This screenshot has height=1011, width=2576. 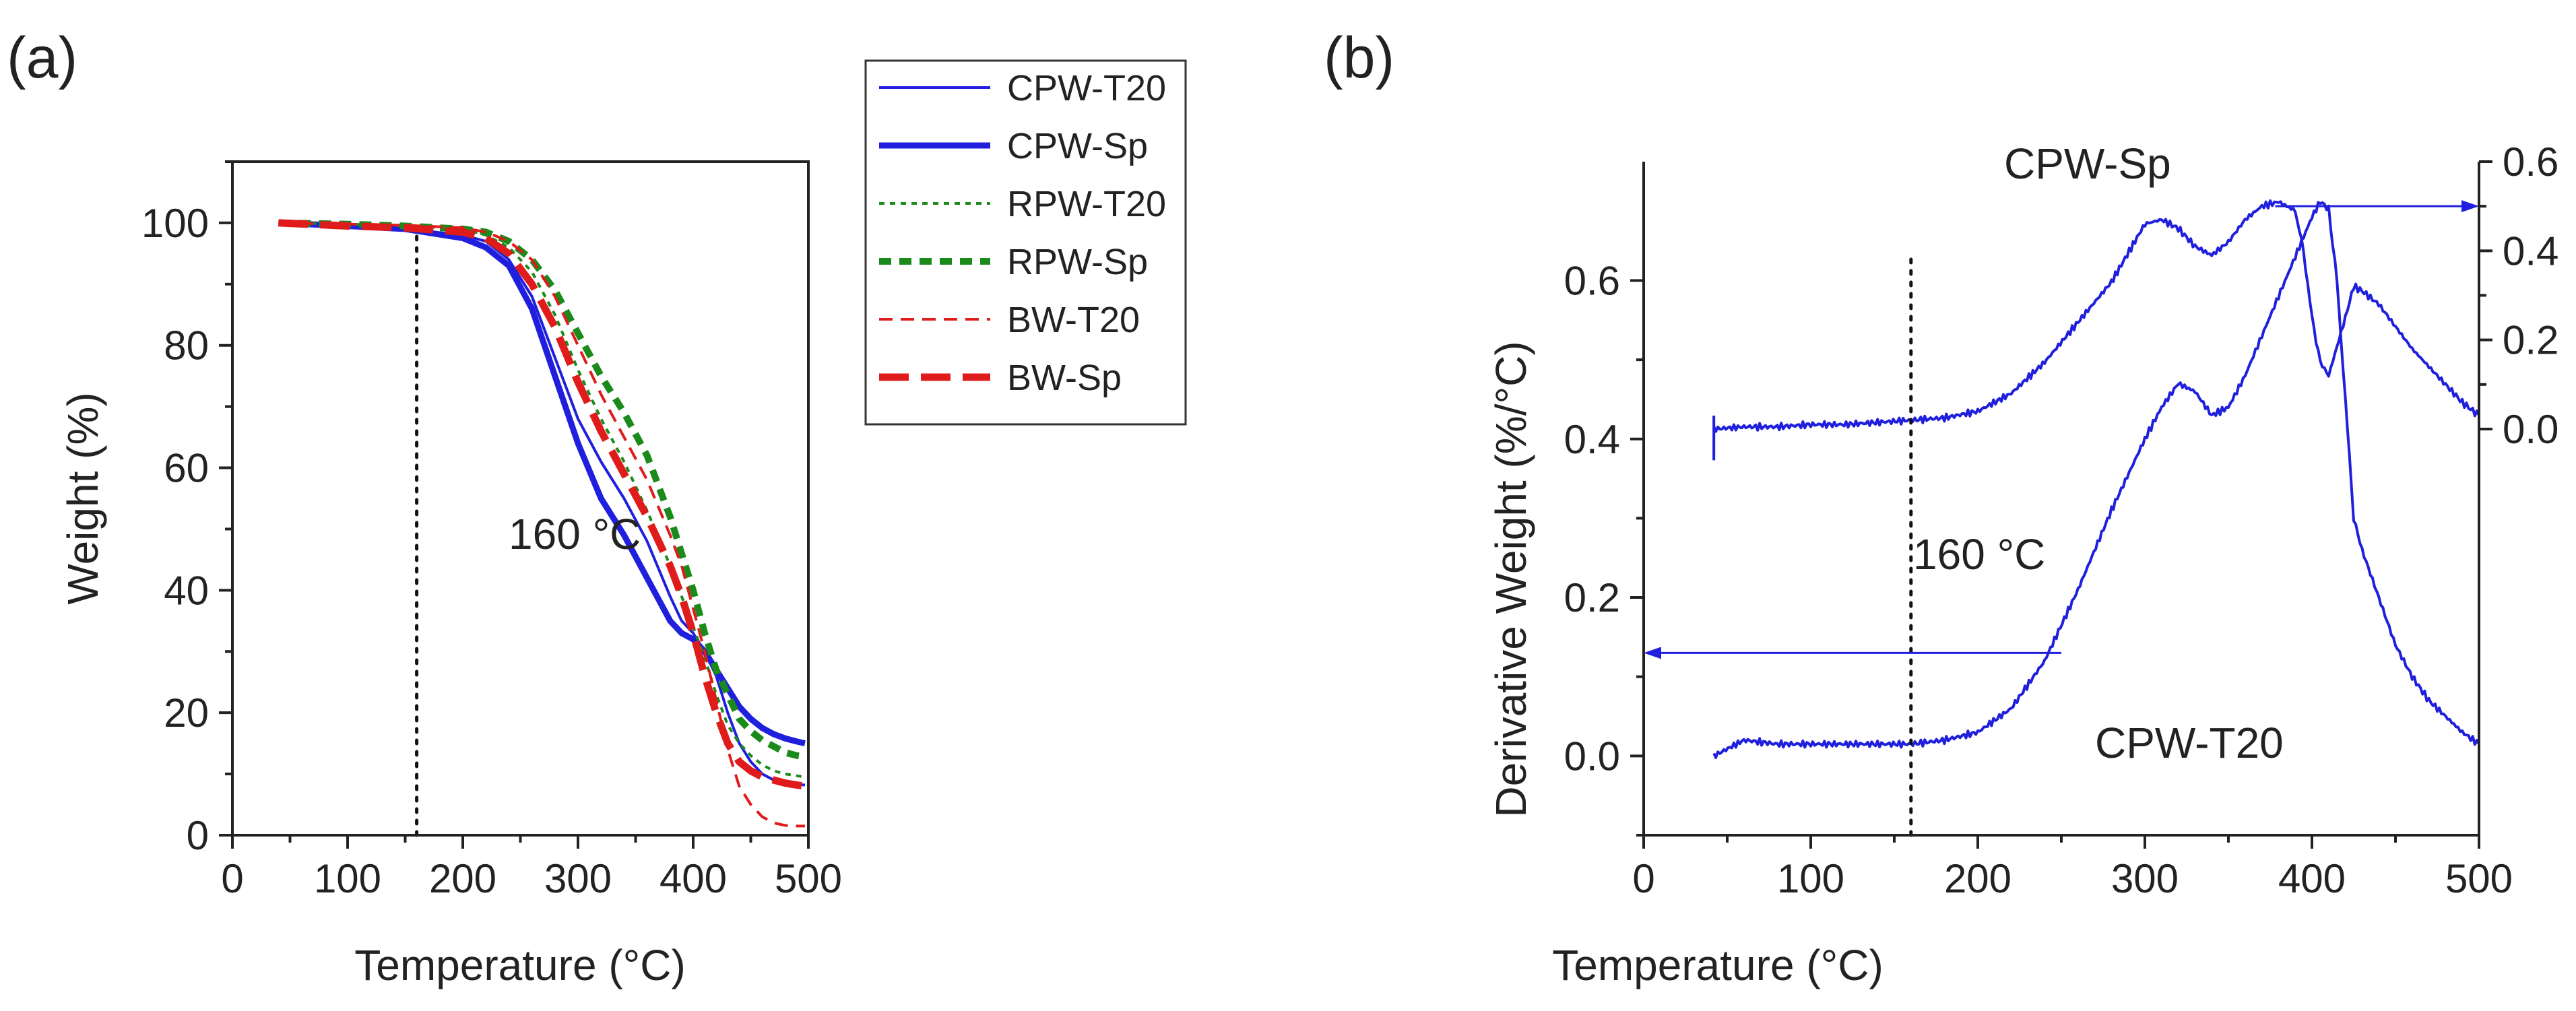 I want to click on right-y-tick-label: 0.0, so click(x=2530, y=429).